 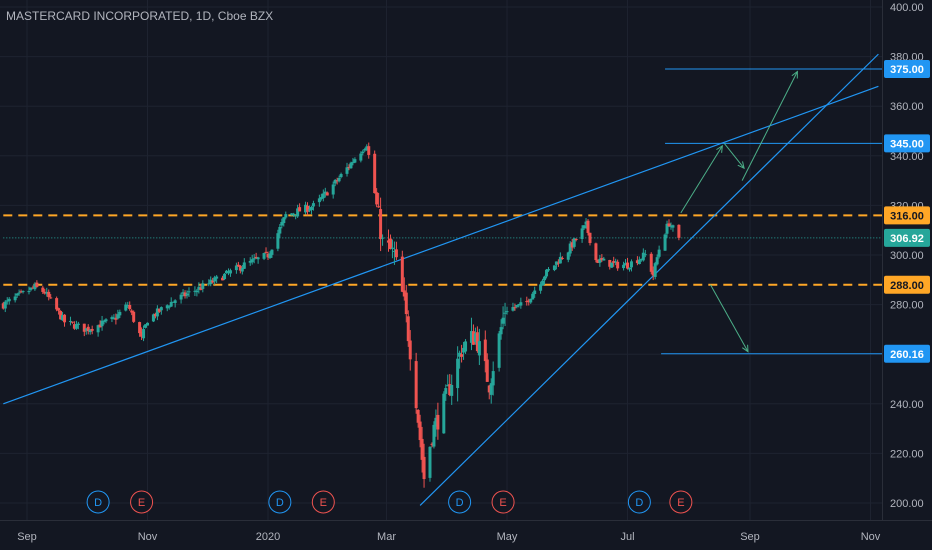 What do you see at coordinates (907, 239) in the screenshot?
I see `price-label: 306.92` at bounding box center [907, 239].